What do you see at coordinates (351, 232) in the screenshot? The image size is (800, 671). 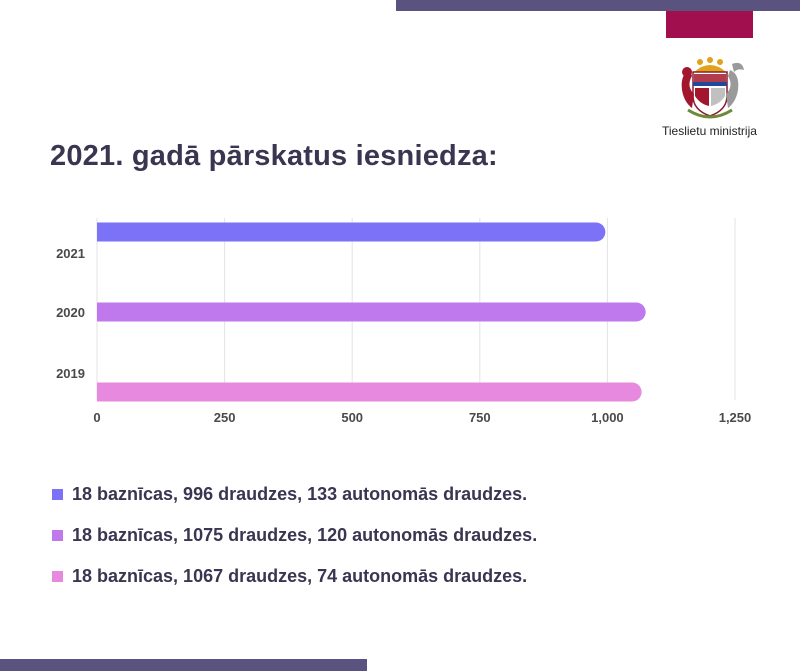 I see `bar-2021` at bounding box center [351, 232].